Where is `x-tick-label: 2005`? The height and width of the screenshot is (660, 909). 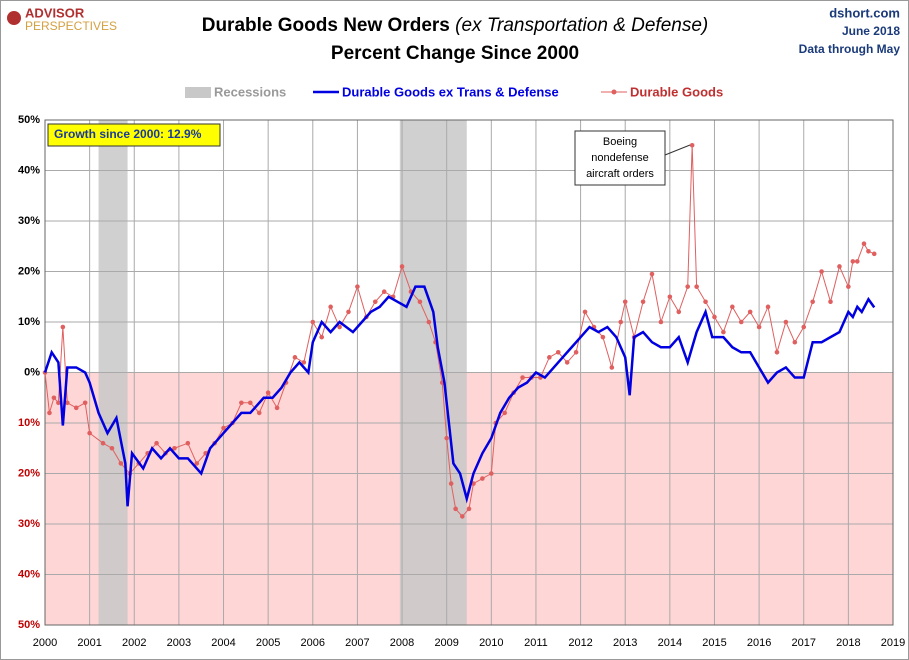
x-tick-label: 2005 is located at coordinates (268, 643).